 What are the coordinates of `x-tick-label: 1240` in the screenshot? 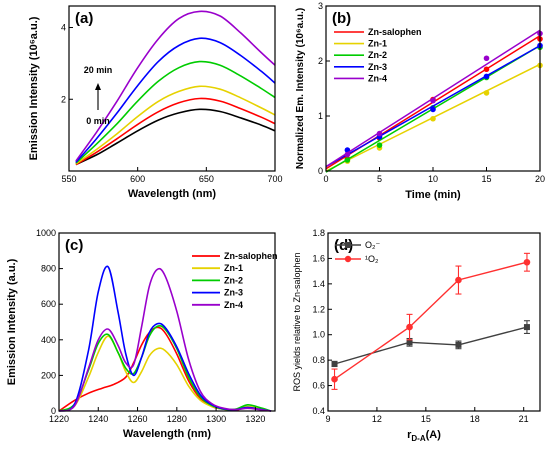 It's located at (98, 419).